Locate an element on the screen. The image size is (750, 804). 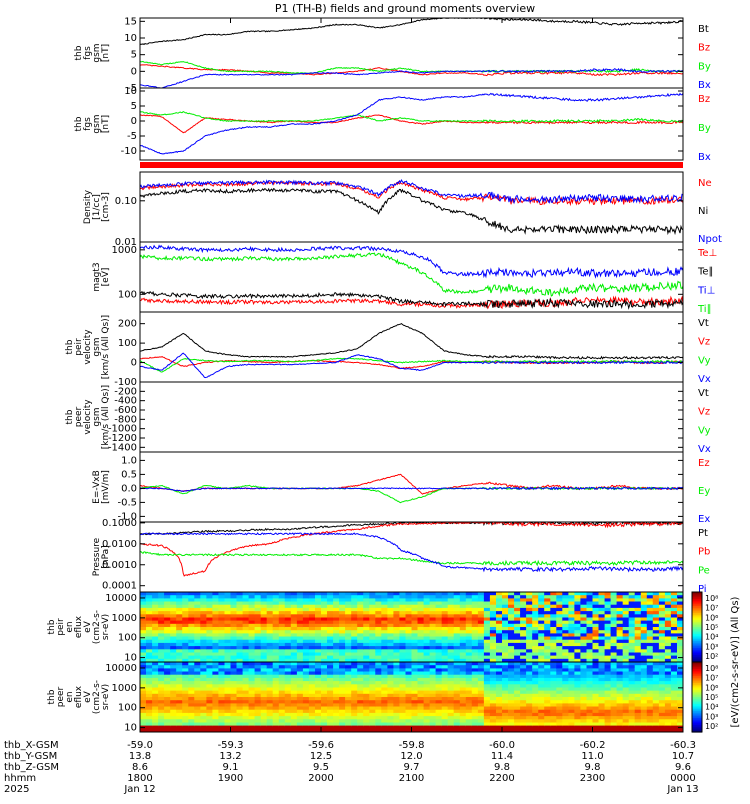
colorbar-tick: 10⁵ is located at coordinates (711, 627).